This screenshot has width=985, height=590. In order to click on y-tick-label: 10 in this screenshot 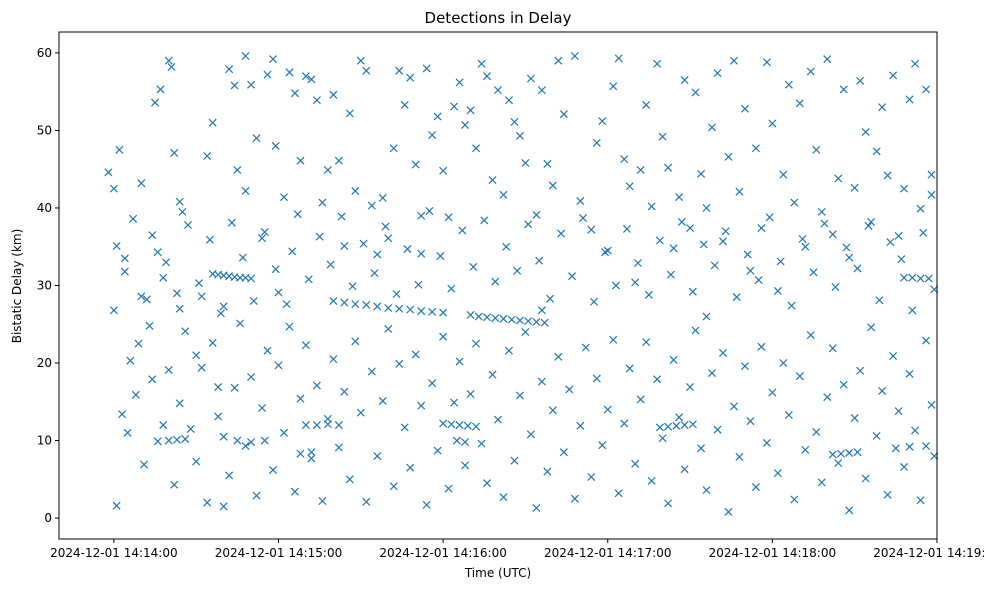, I will do `click(44, 441)`.